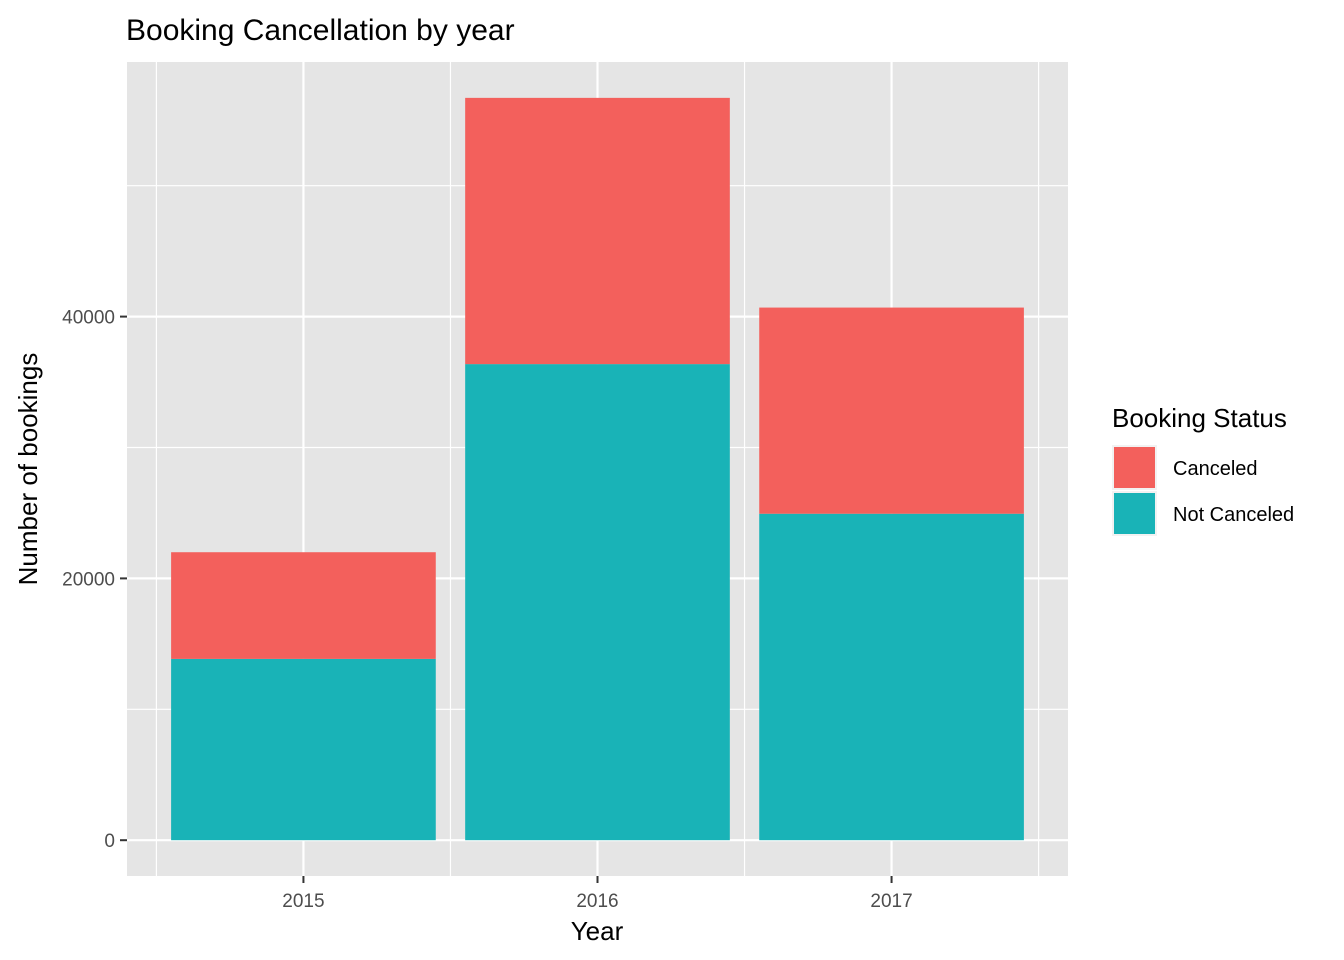 The image size is (1344, 960). Describe the element at coordinates (303, 749) in the screenshot. I see `bar-not-canceled-2015` at that location.